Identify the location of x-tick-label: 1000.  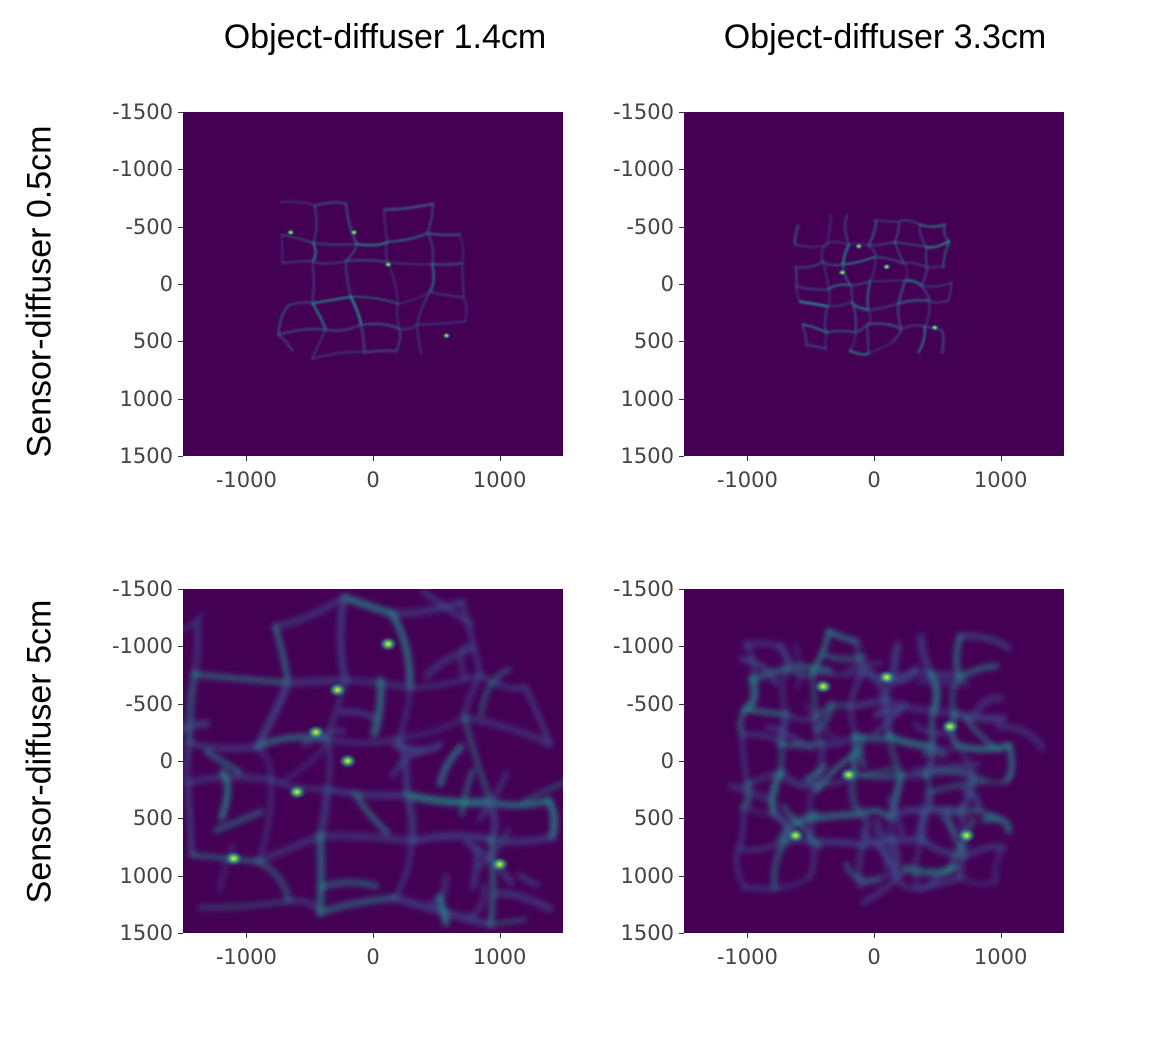
(499, 480).